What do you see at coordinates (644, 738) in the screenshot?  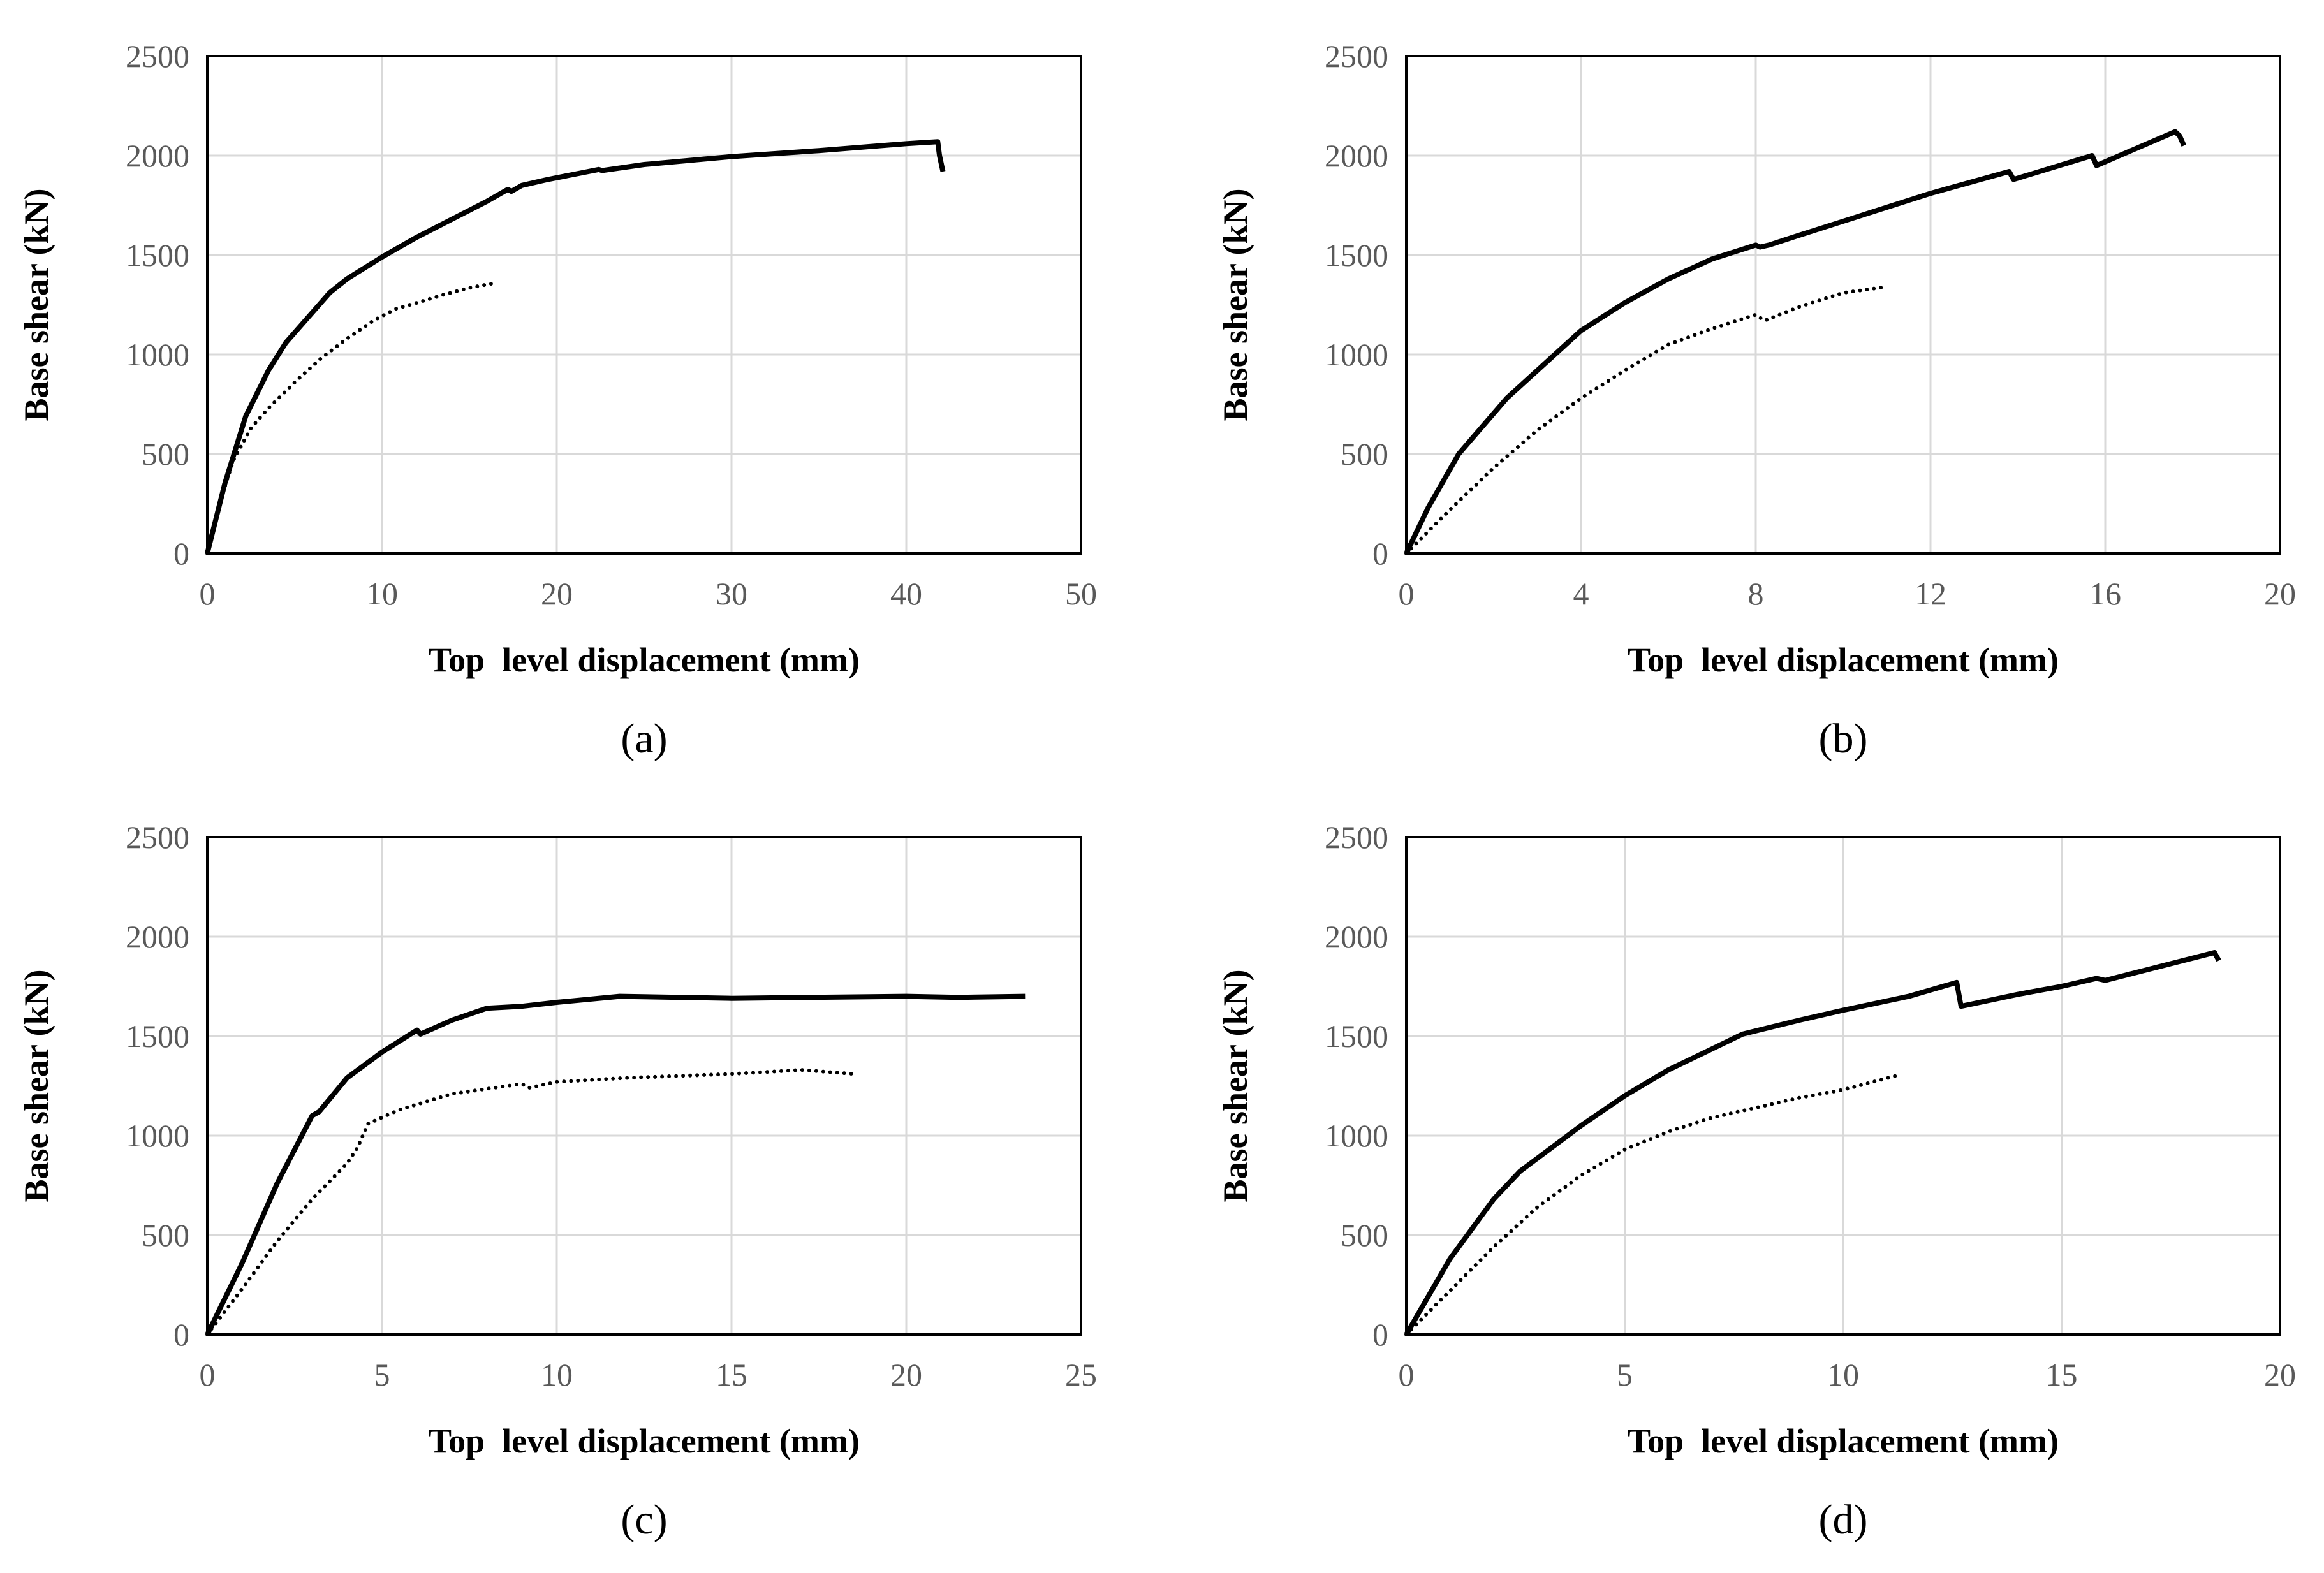 I see `panel-caption: (a)` at bounding box center [644, 738].